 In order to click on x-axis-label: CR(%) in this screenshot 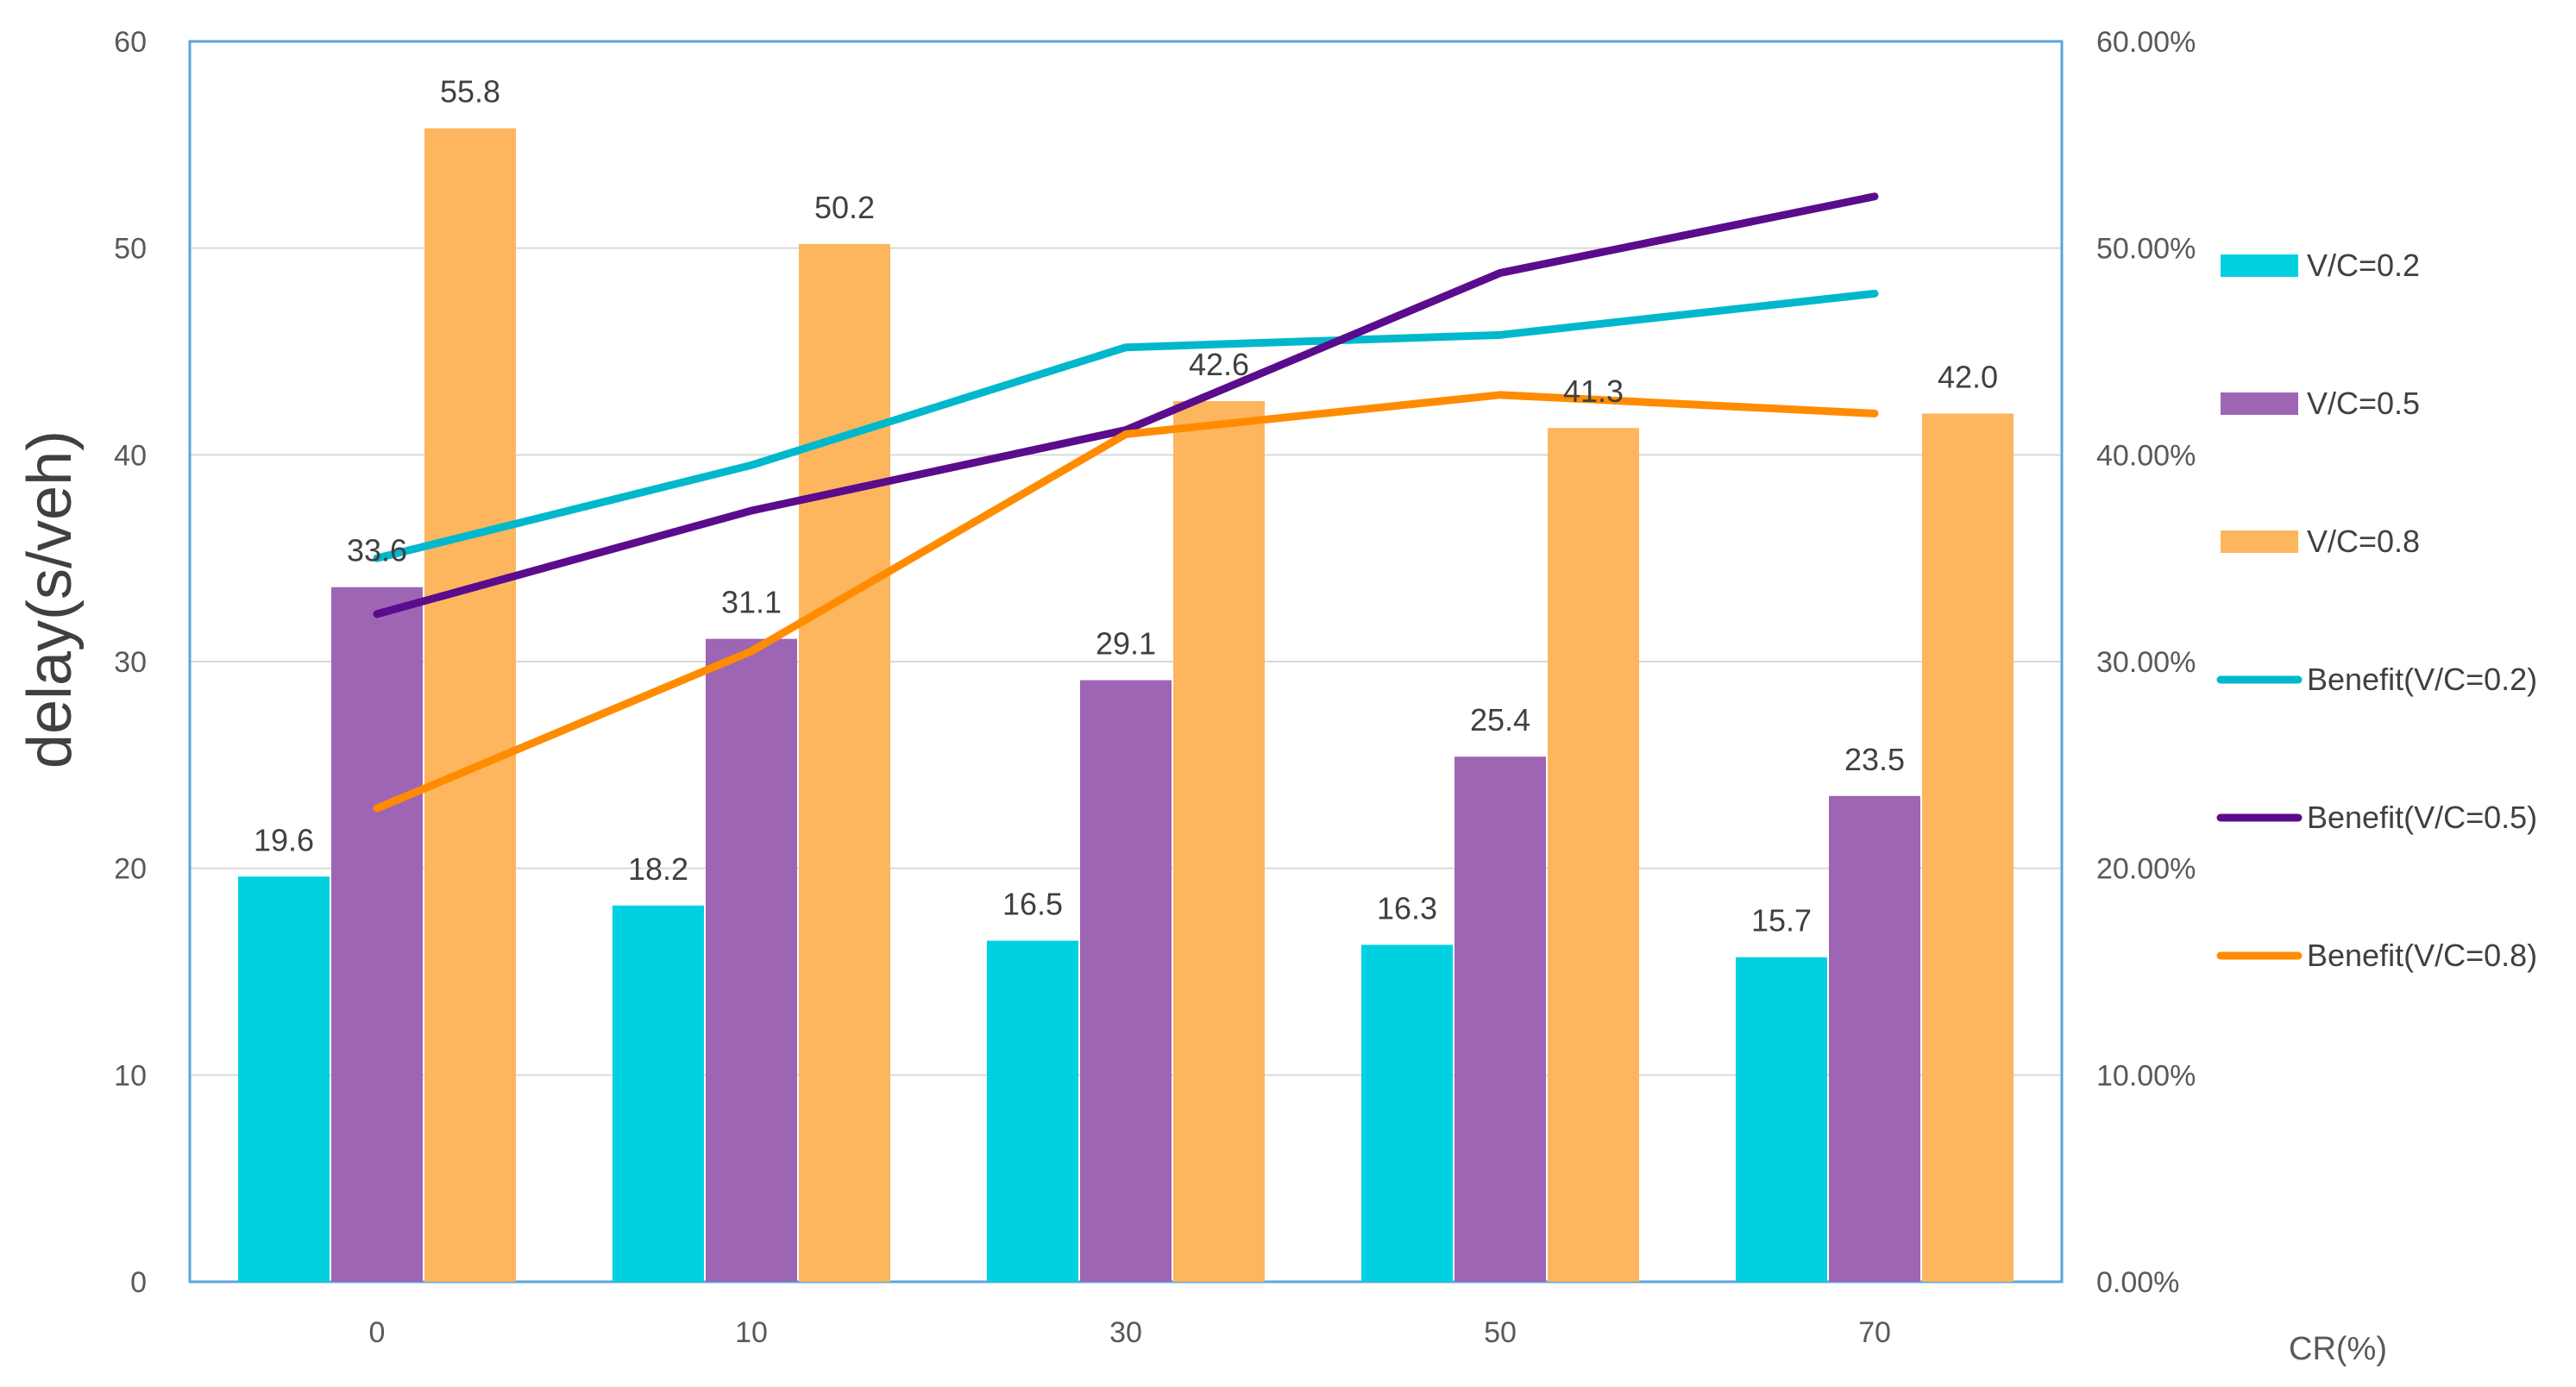, I will do `click(2338, 1349)`.